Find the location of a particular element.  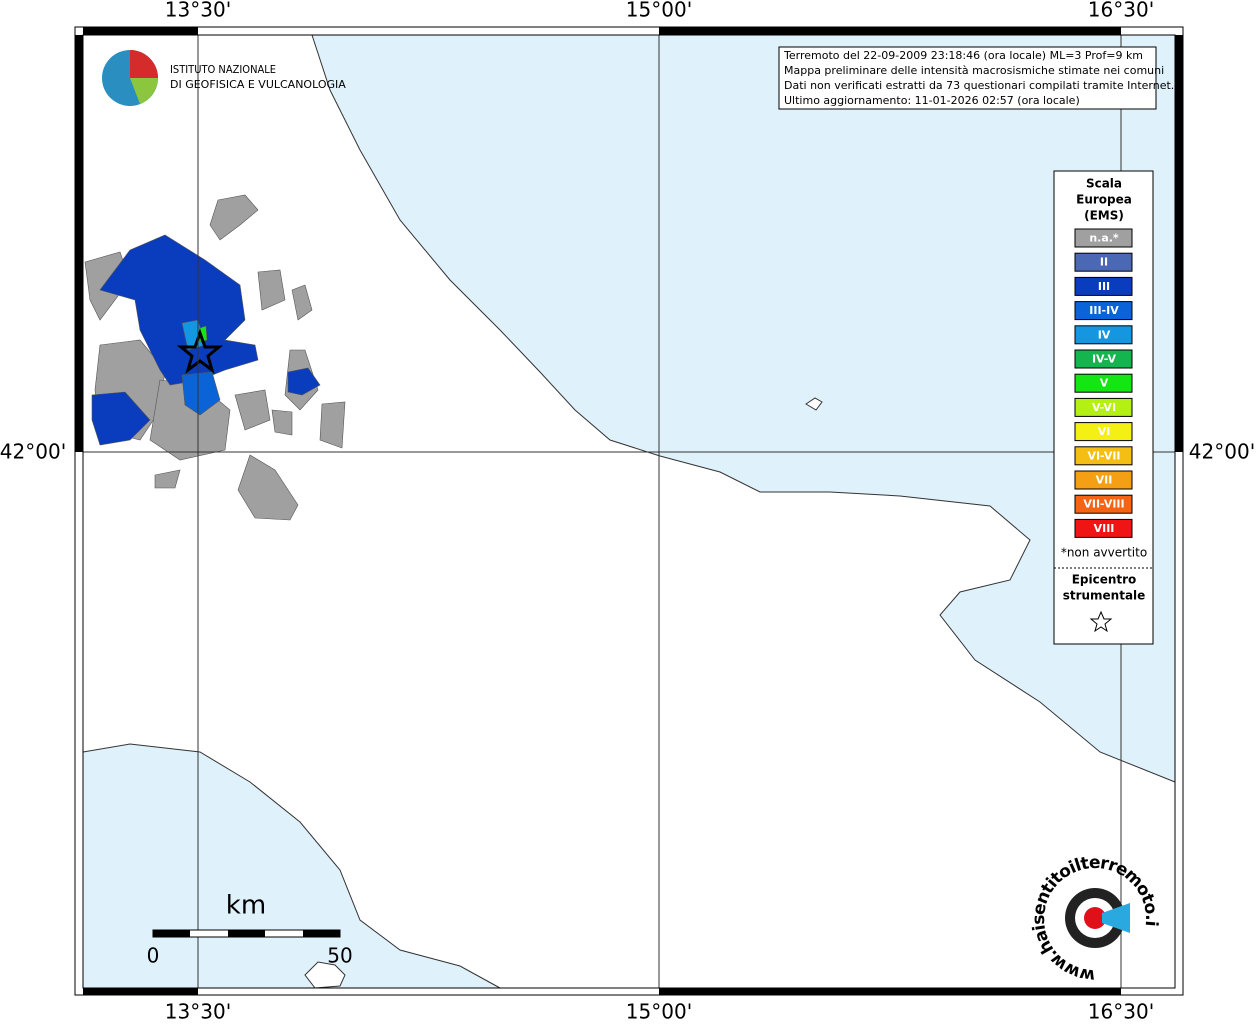

legend-label: IV is located at coordinates (1104, 334).